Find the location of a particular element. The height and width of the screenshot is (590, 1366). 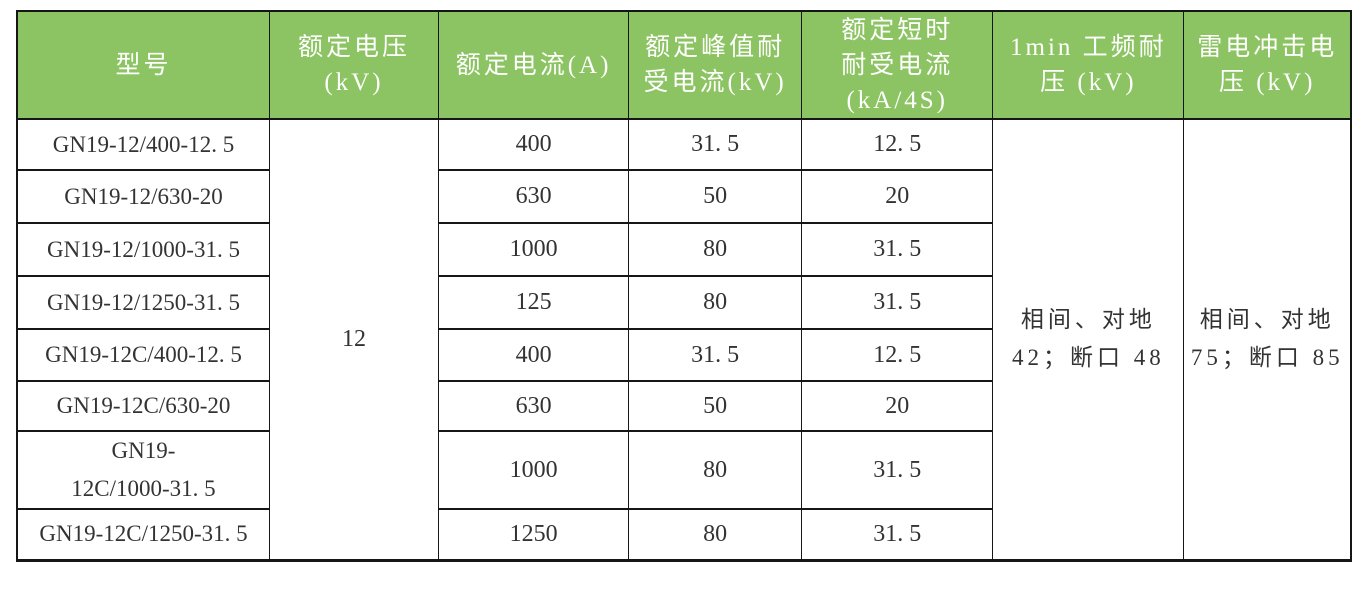

cell-power-frequency-withstand: 相间、对地 42；断口 48 is located at coordinates (1088, 339).